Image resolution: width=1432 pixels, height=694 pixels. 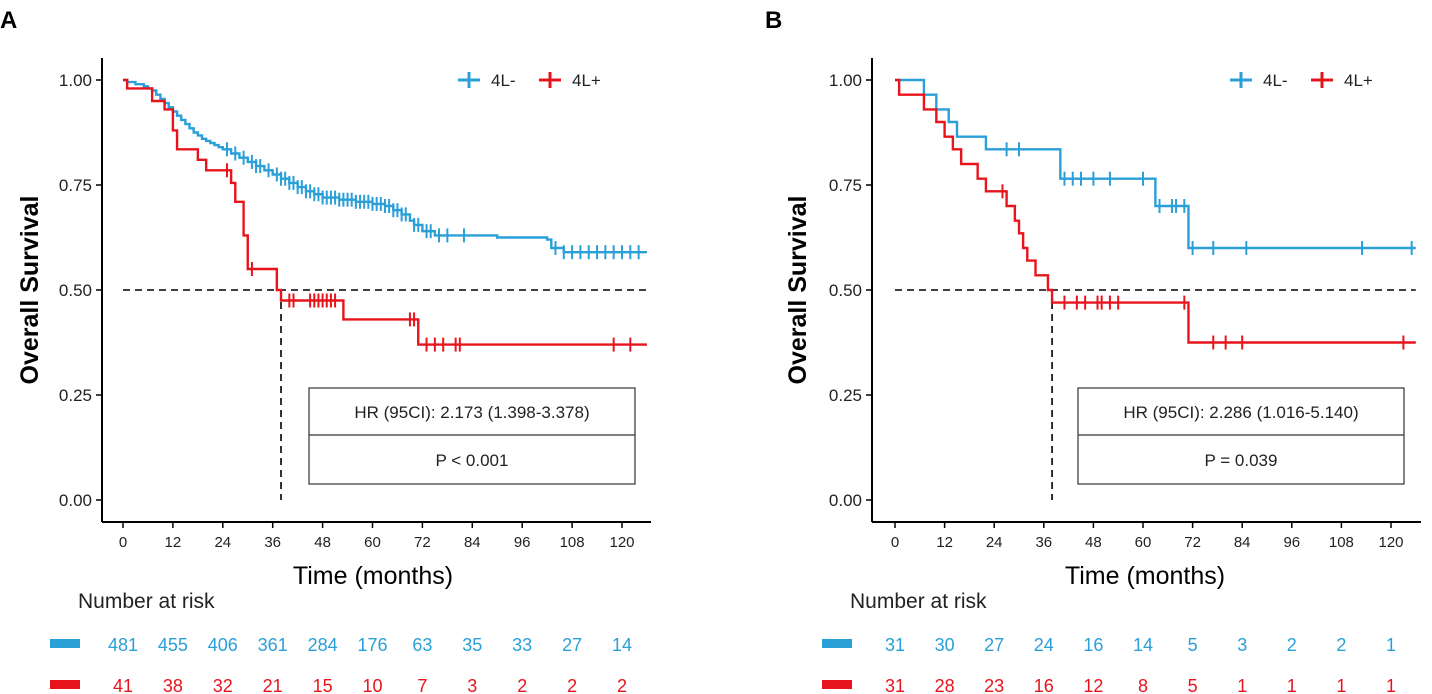 I want to click on panel-b-p-value-text: P = 0.039, so click(x=1241, y=460).